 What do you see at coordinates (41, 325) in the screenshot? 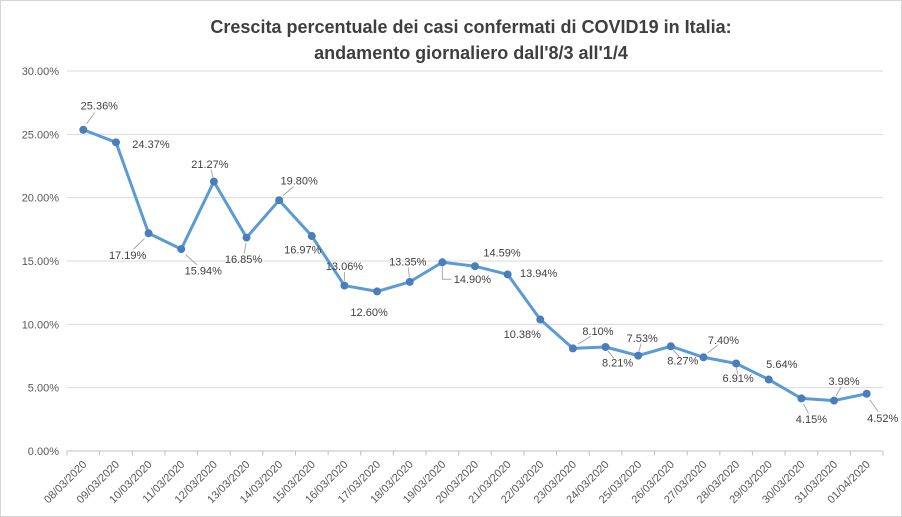
I see `y-axis-tick-label: 10.00%` at bounding box center [41, 325].